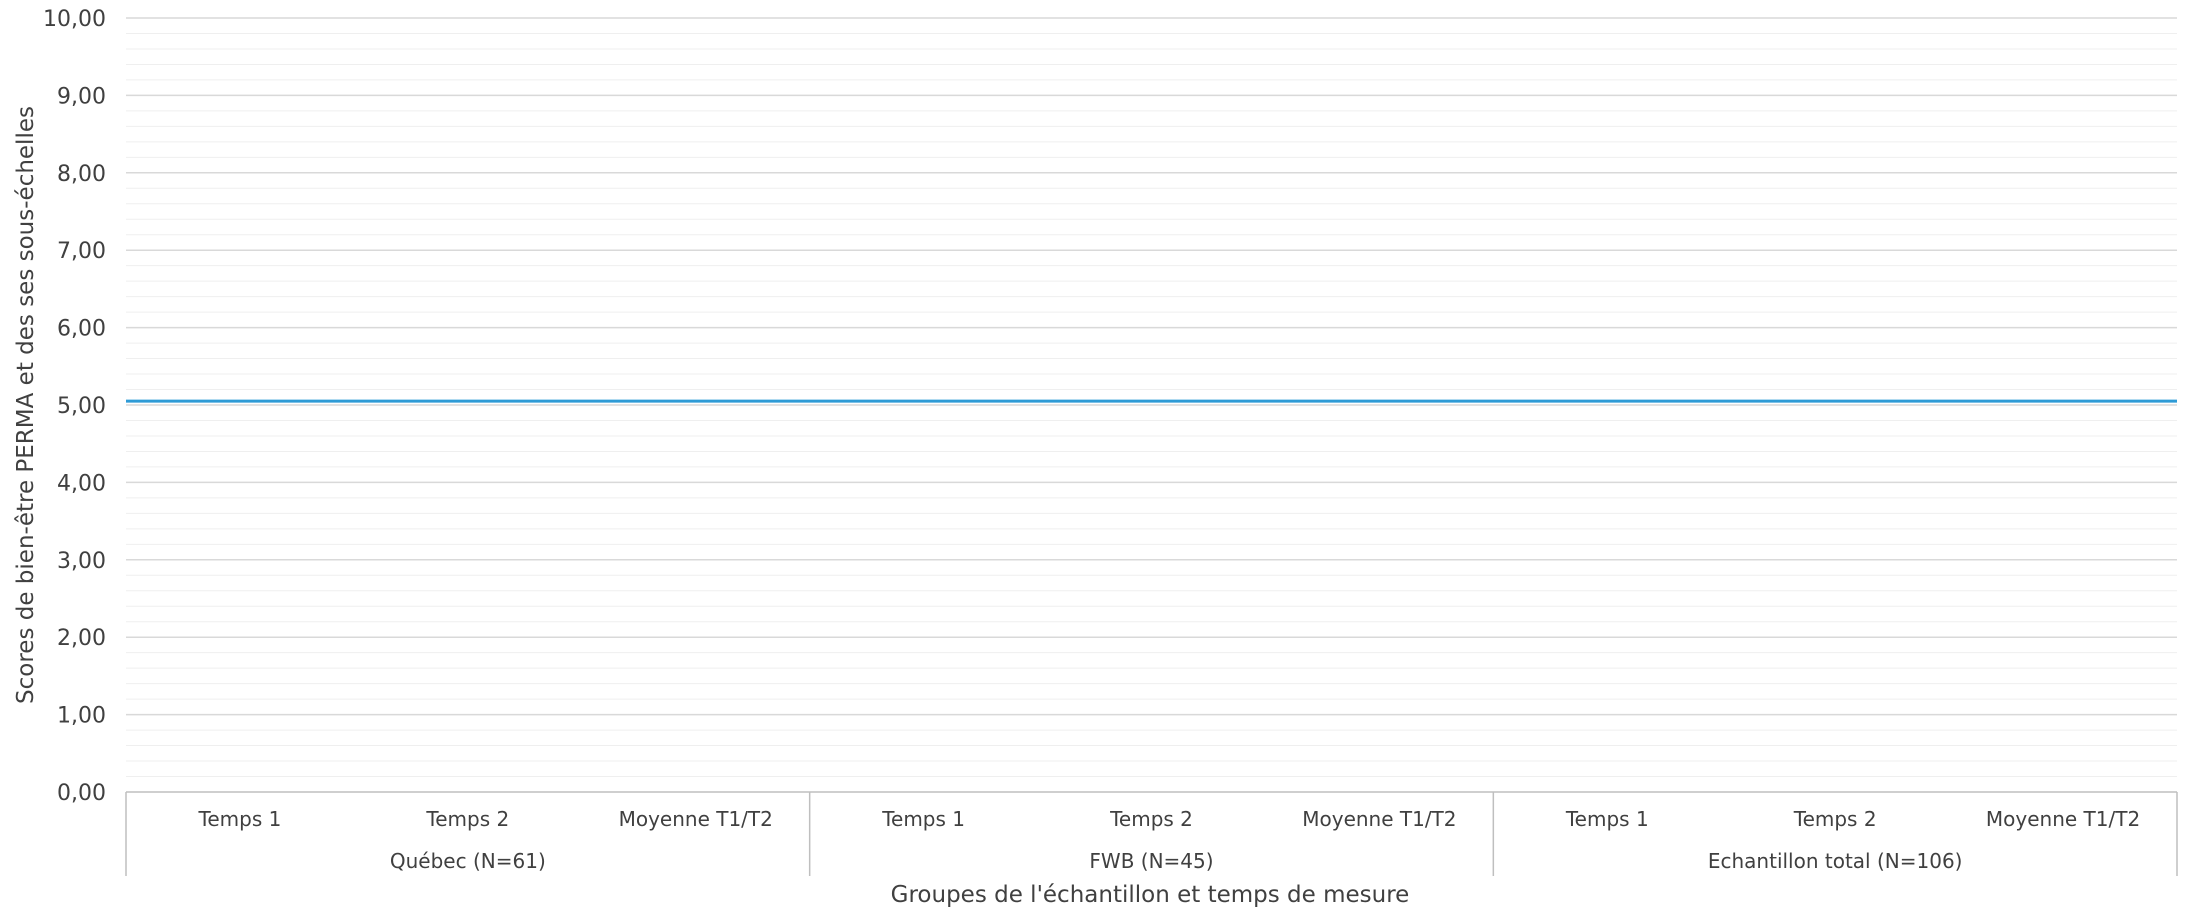 The width and height of the screenshot is (2185, 910). What do you see at coordinates (81, 638) in the screenshot?
I see `y-tick-label: 2,00` at bounding box center [81, 638].